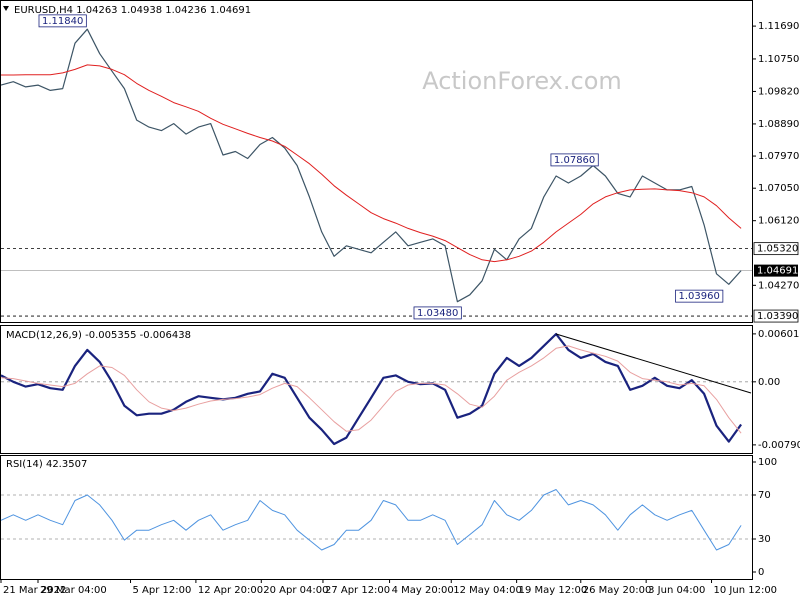 Image resolution: width=800 pixels, height=600 pixels. Describe the element at coordinates (162, 590) in the screenshot. I see `x-tick-label: 5 Apr 12:00` at that location.